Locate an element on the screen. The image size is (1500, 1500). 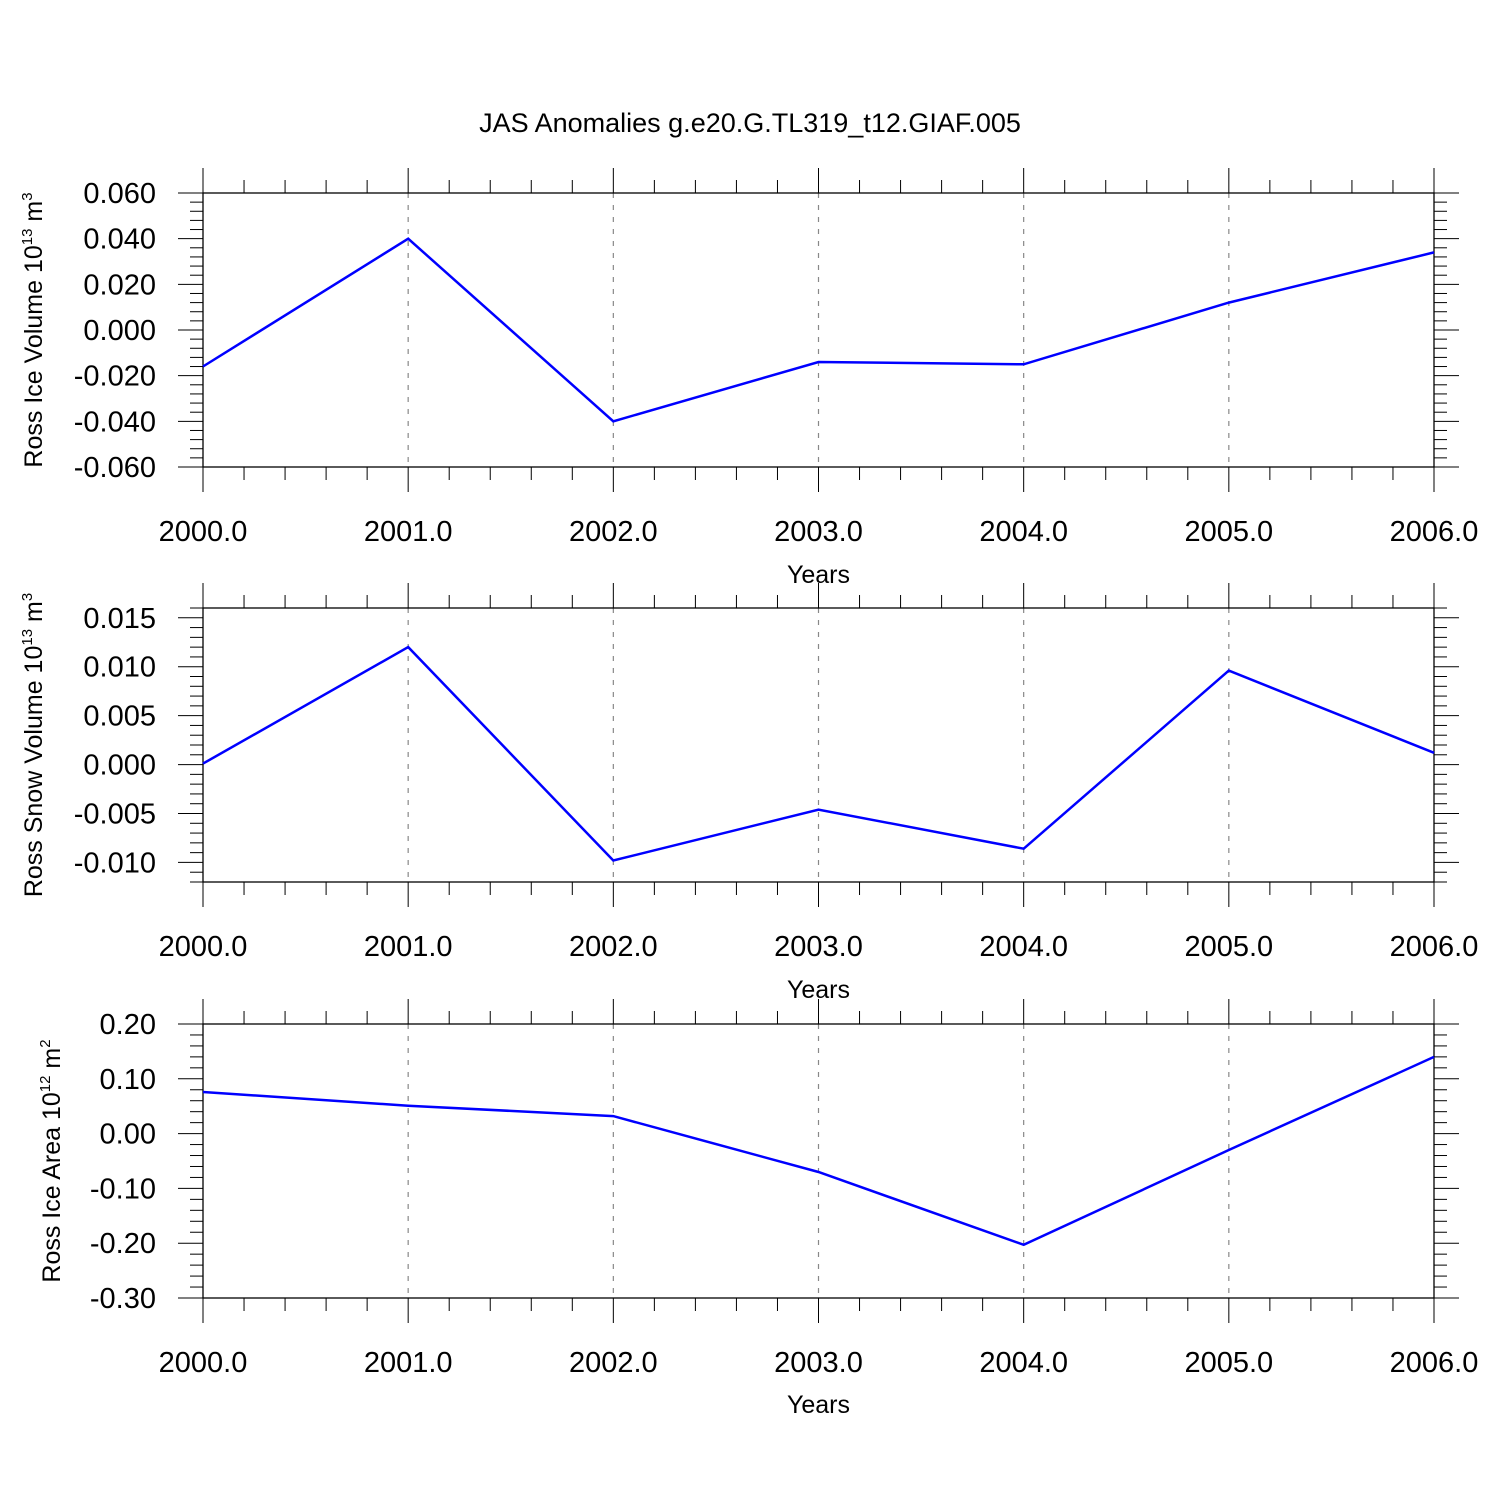
panel-3-y-tick-label: -0.30 is located at coordinates (123, 1299).